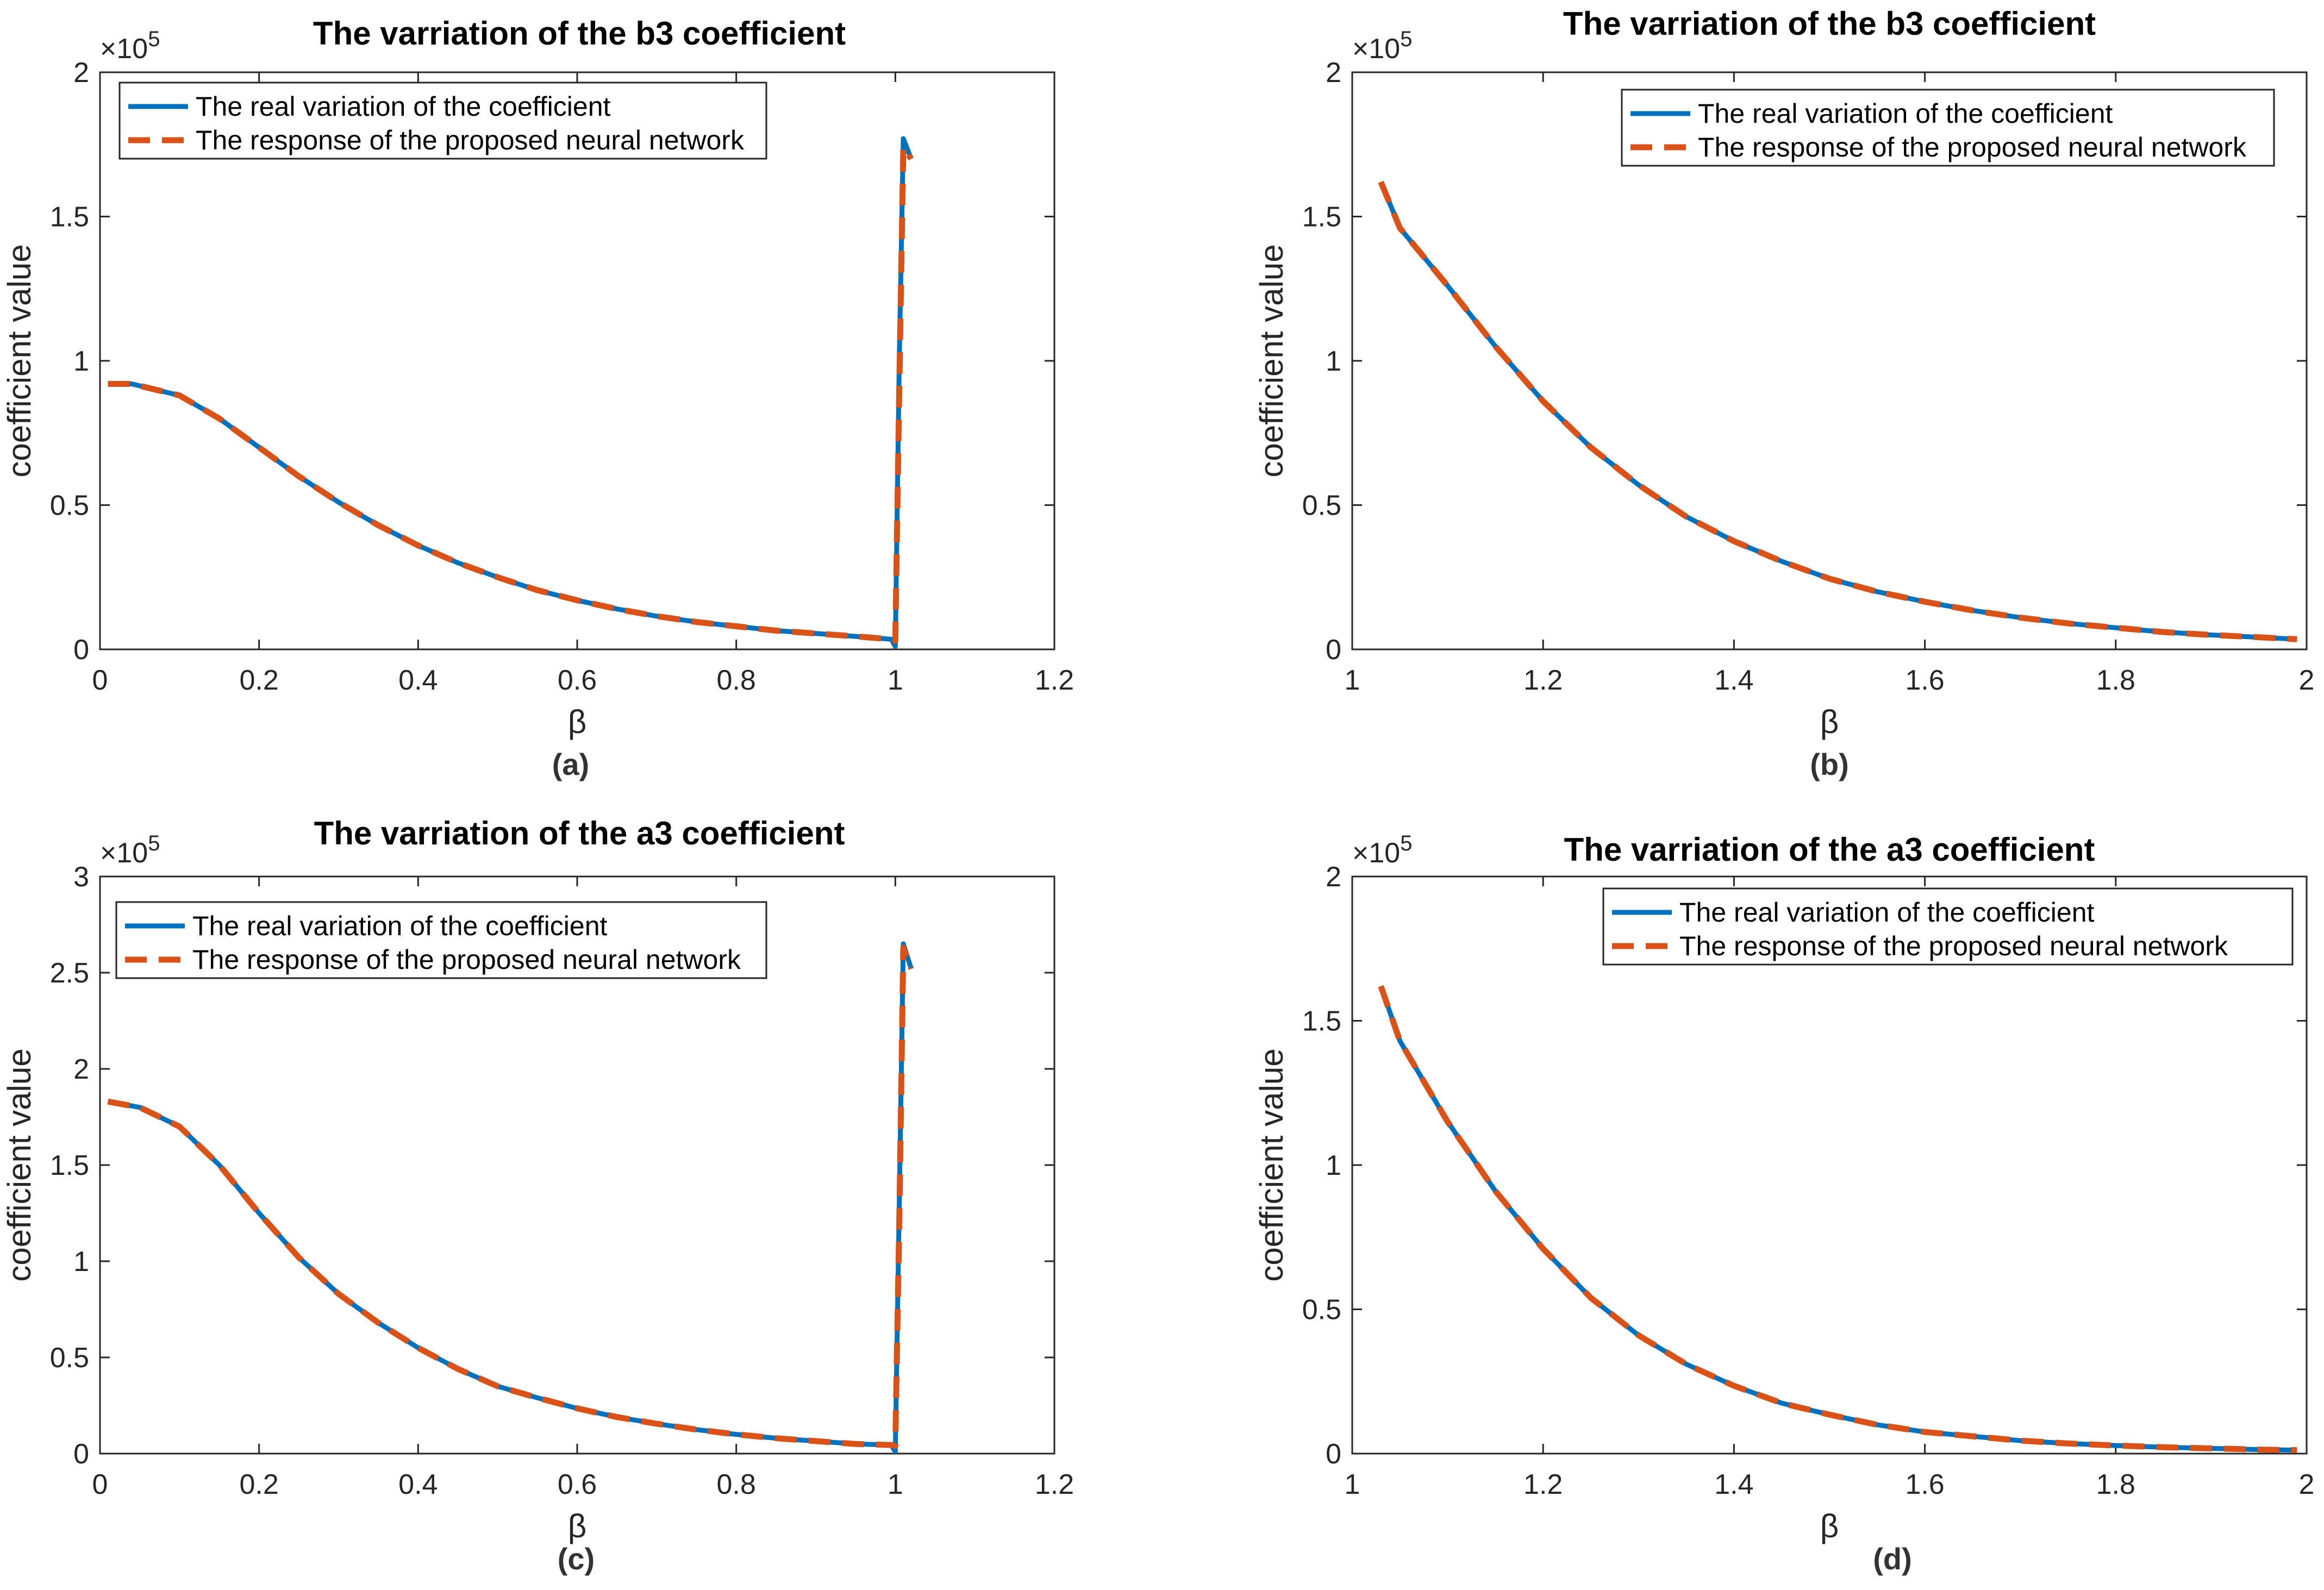 This screenshot has height=1590, width=2324. I want to click on panel-caption: (b), so click(1829, 764).